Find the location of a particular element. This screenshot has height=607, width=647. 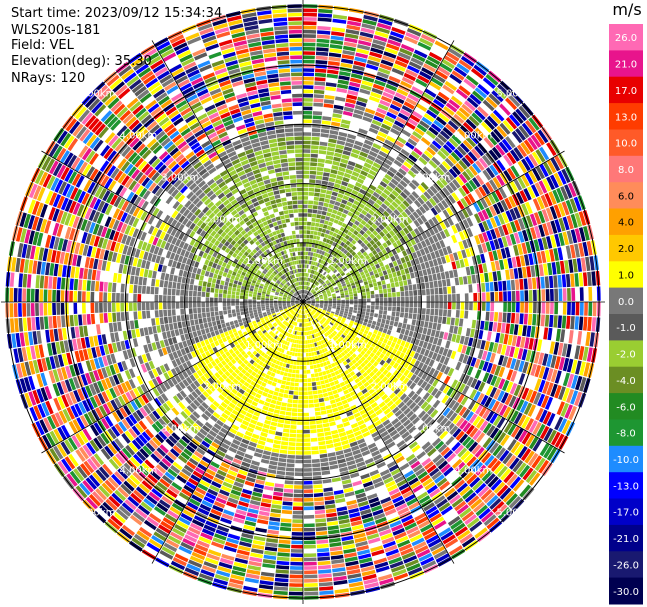

colorbar-tick-label: 21.0 is located at coordinates (626, 65).